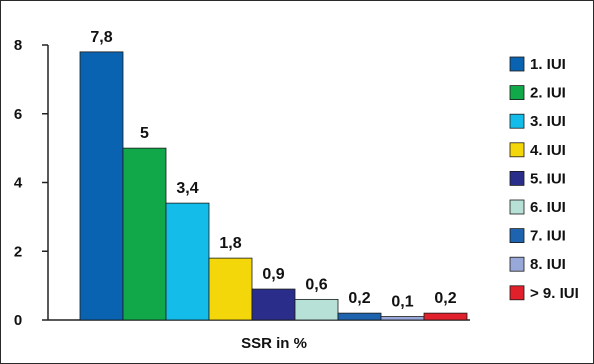 The image size is (594, 364). Describe the element at coordinates (548, 121) in the screenshot. I see `legend-label: 3. IUI` at that location.